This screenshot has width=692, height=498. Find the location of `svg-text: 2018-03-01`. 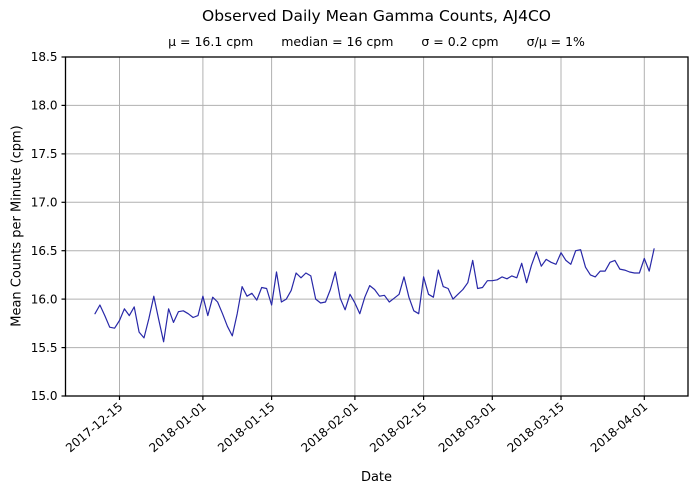

svg-text: 2018-03-01 is located at coordinates (467, 428).